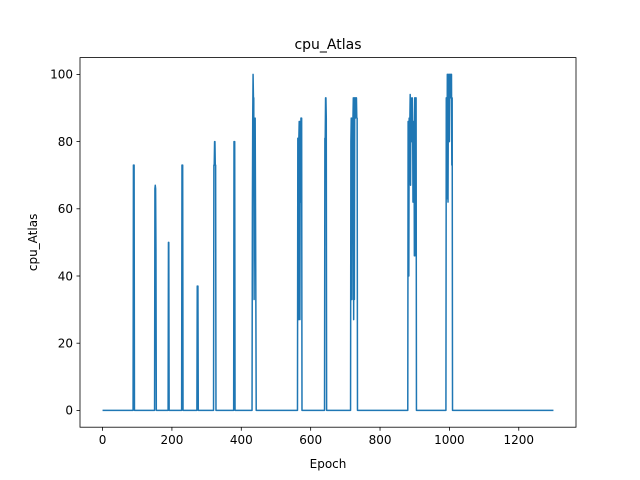  I want to click on x-tick-label: 1200, so click(518, 440).